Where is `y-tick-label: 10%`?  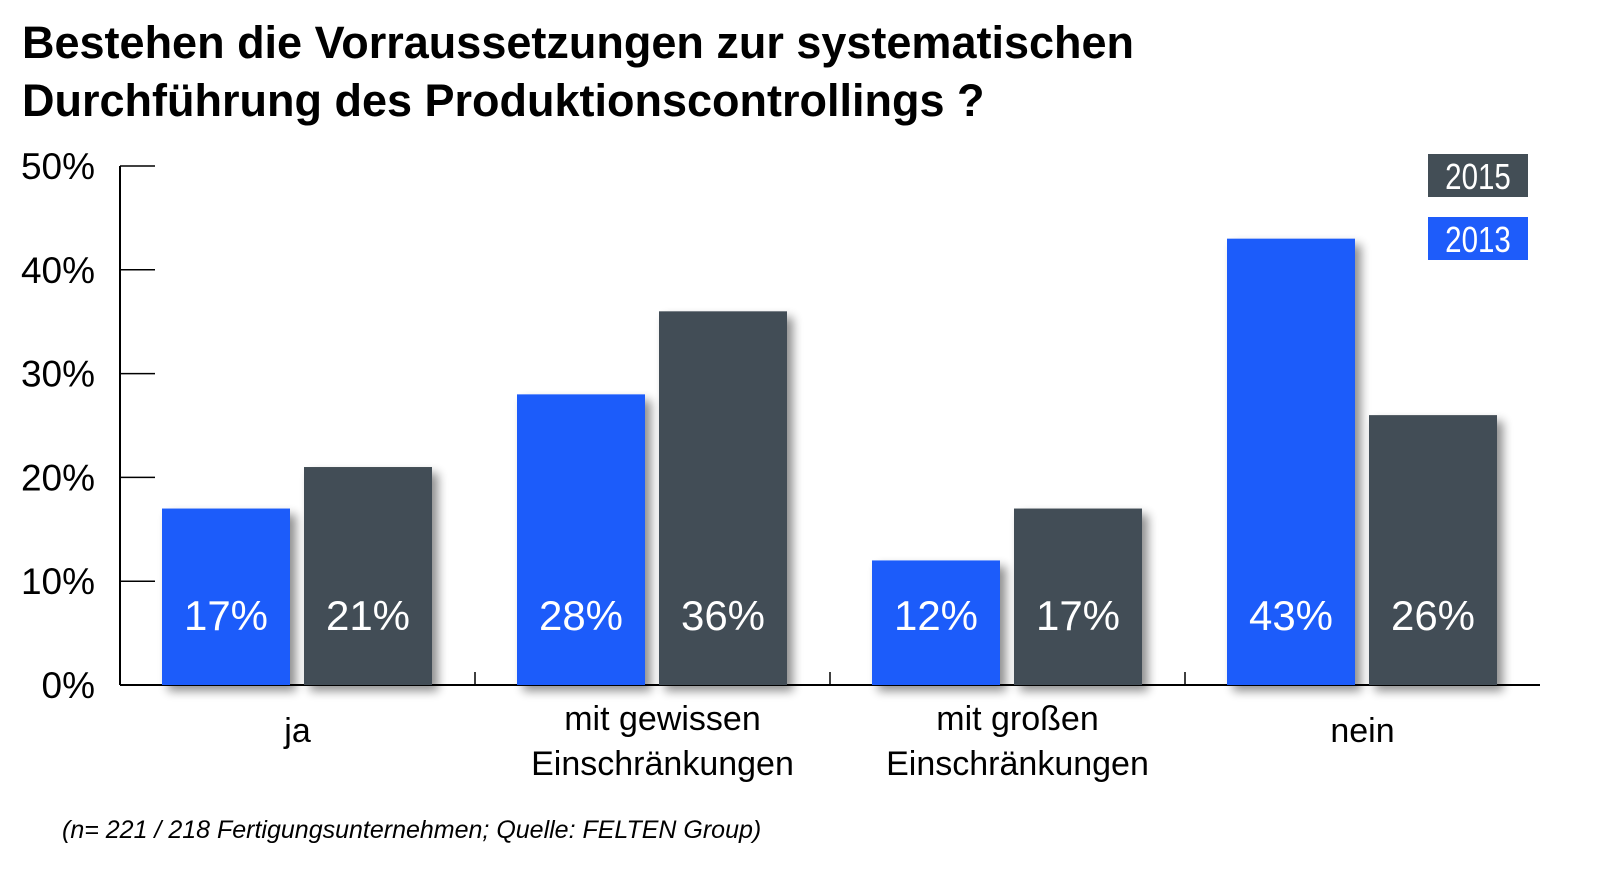 y-tick-label: 10% is located at coordinates (58, 581).